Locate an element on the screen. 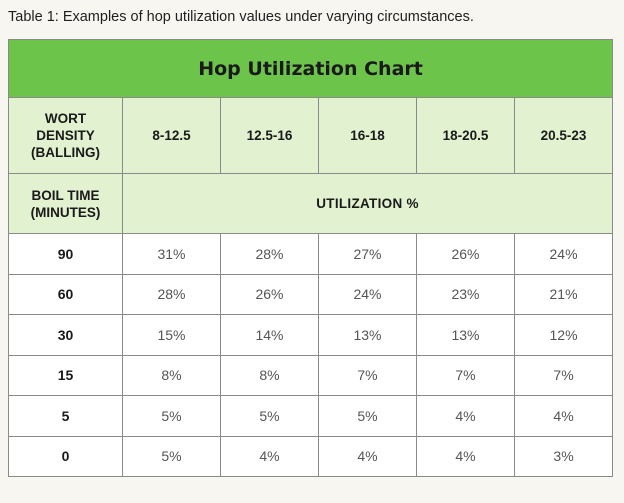 This screenshot has height=503, width=624. column-header: 12.5-16 is located at coordinates (269, 135).